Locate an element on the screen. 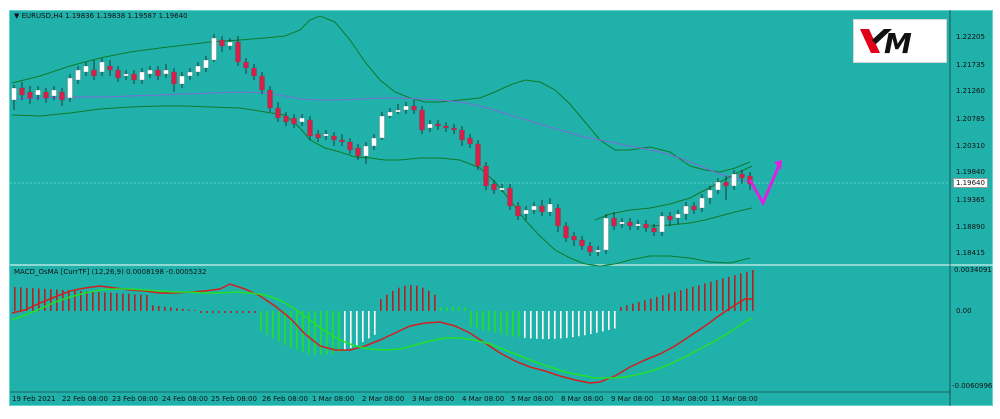 The width and height of the screenshot is (1000, 419). price-label: 1.20310 is located at coordinates (970, 146).